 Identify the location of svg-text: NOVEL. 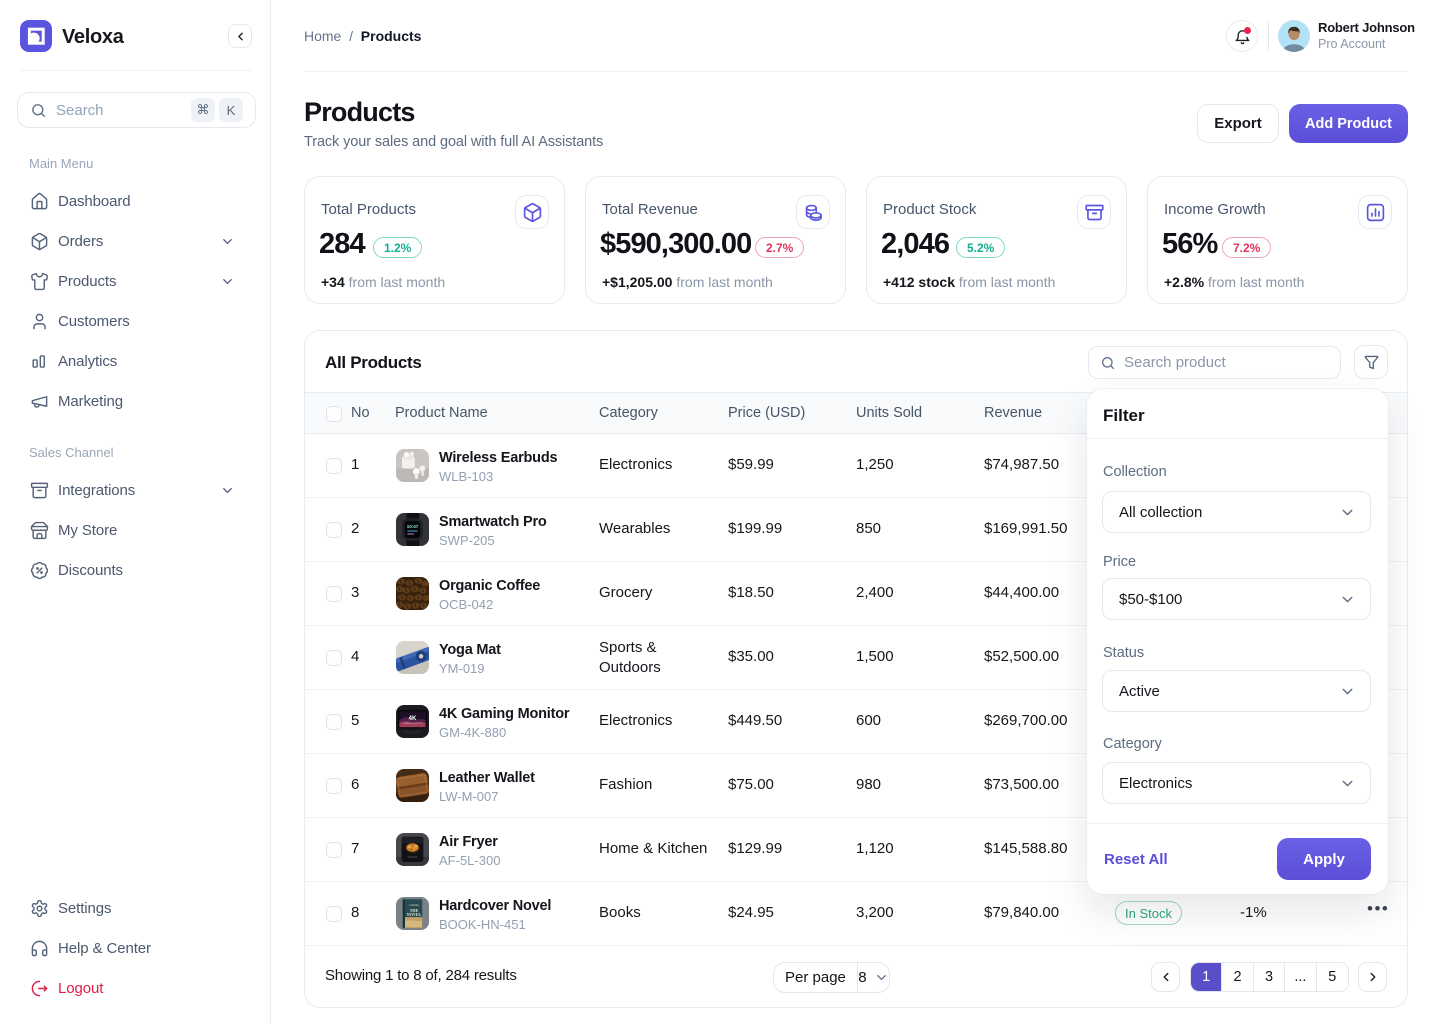
(414, 914).